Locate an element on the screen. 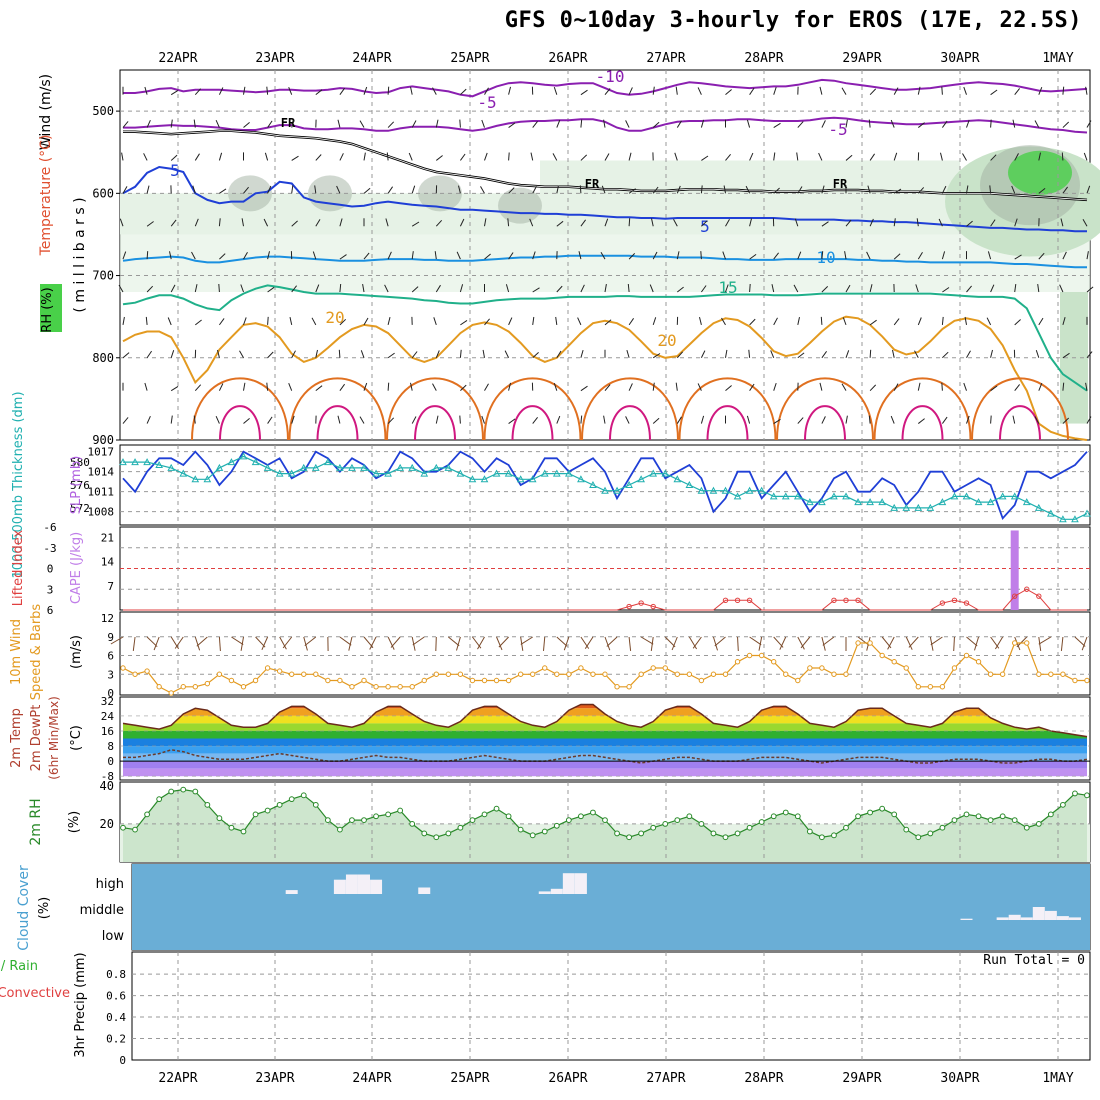  date-label-top: 25APR is located at coordinates (469, 58).